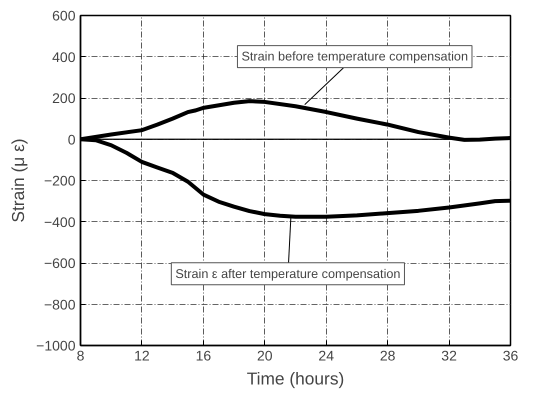  What do you see at coordinates (60, 304) in the screenshot?
I see `y-tick-label: −800` at bounding box center [60, 304].